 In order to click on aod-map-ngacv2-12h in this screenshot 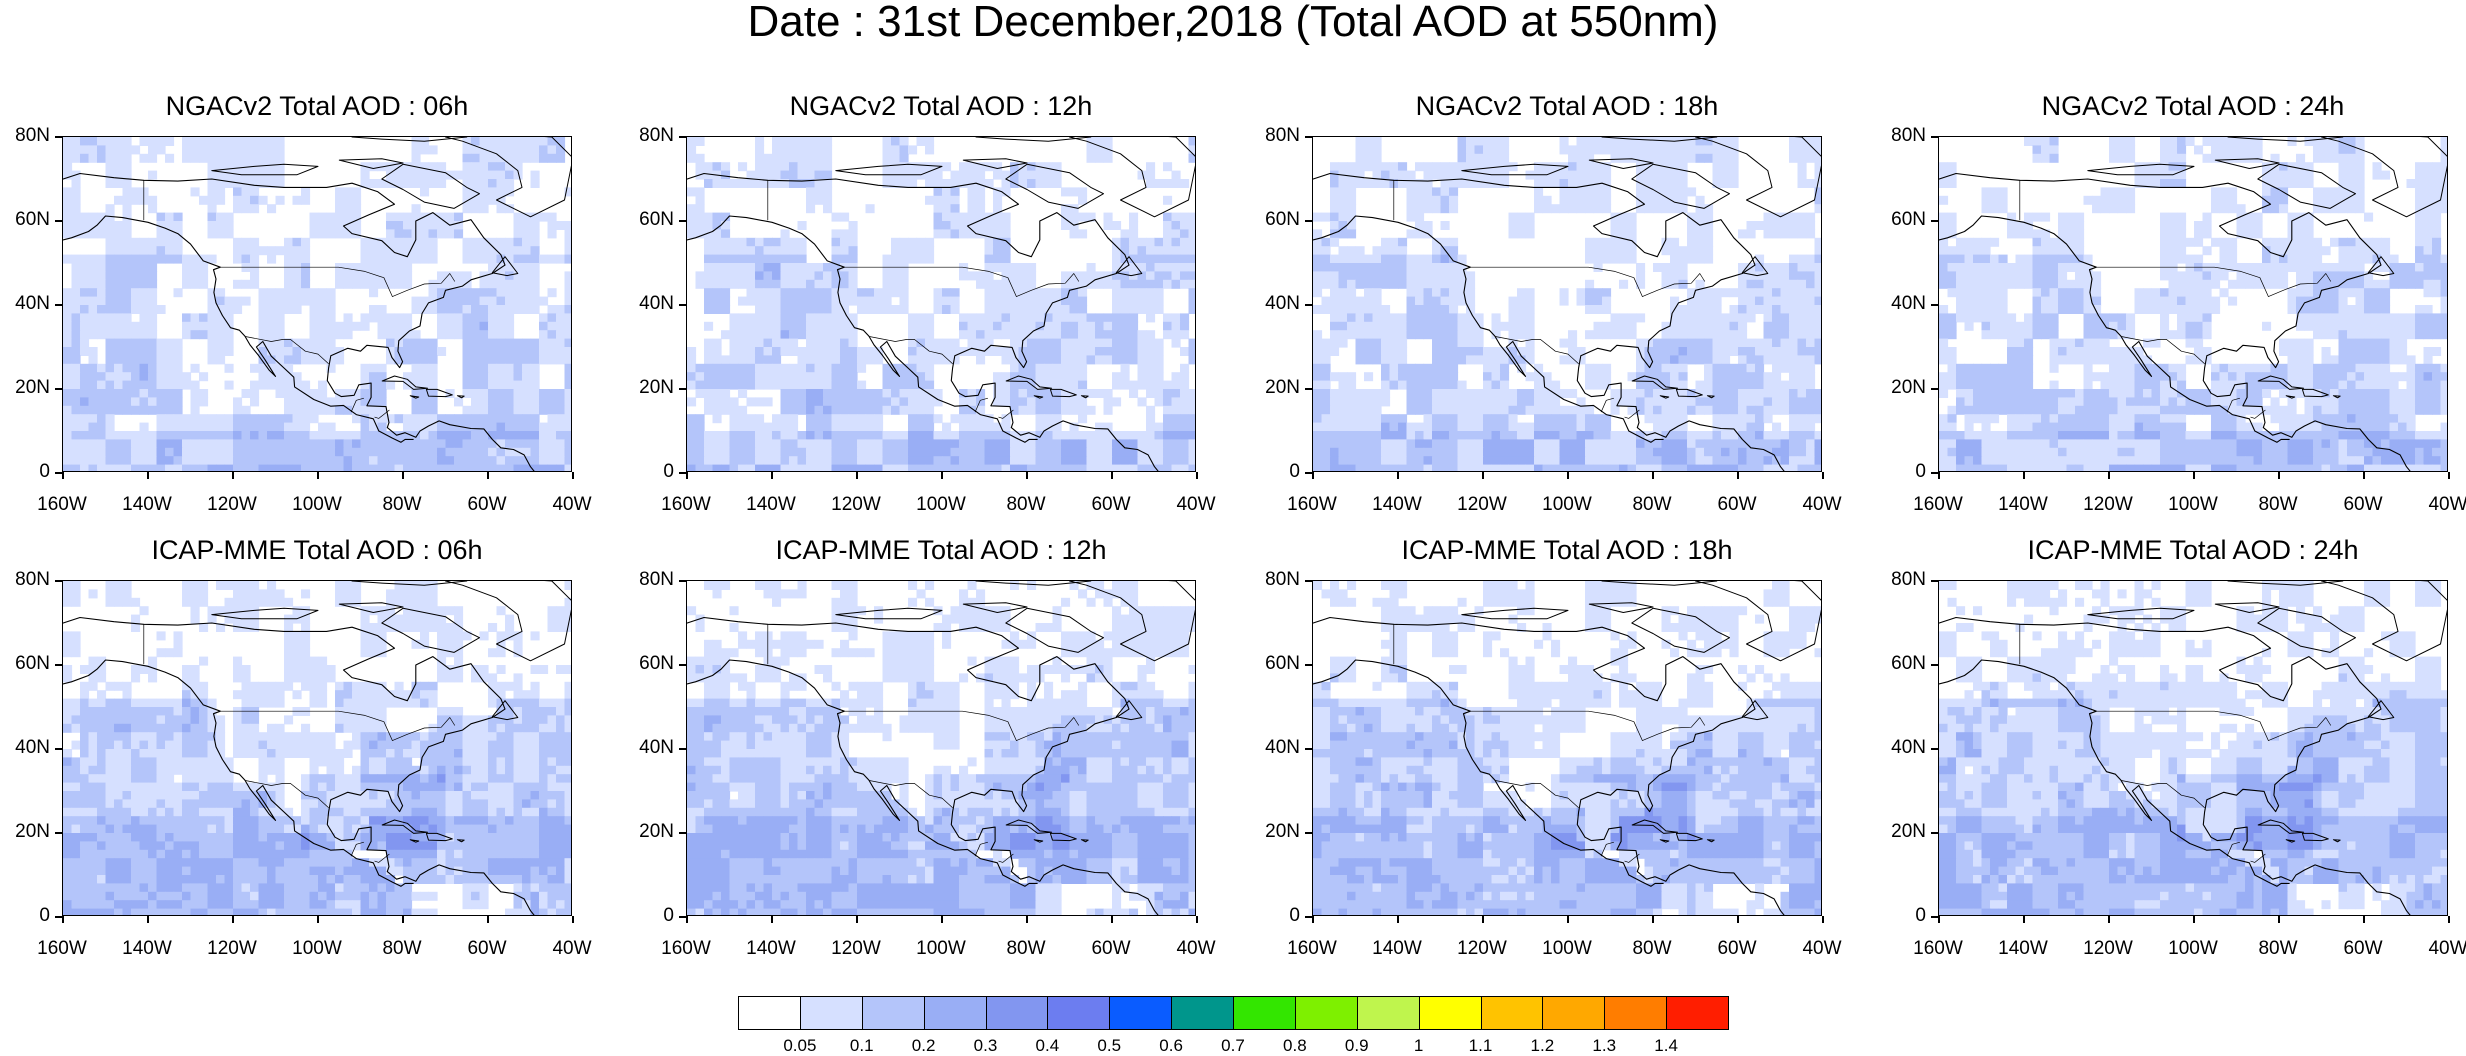, I will do `click(941, 304)`.